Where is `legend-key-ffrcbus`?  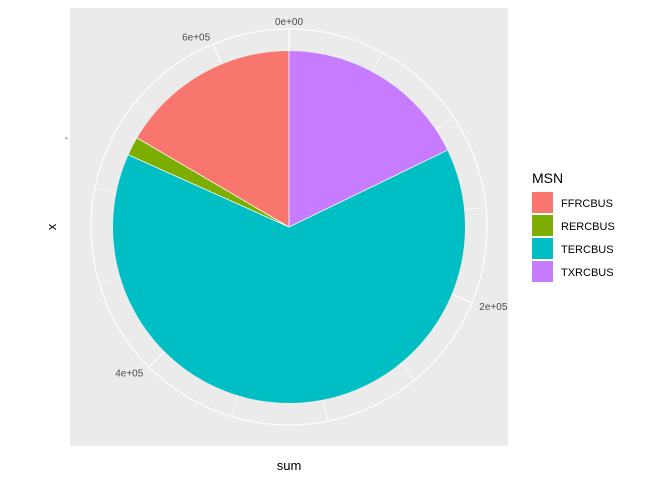
legend-key-ffrcbus is located at coordinates (542, 202).